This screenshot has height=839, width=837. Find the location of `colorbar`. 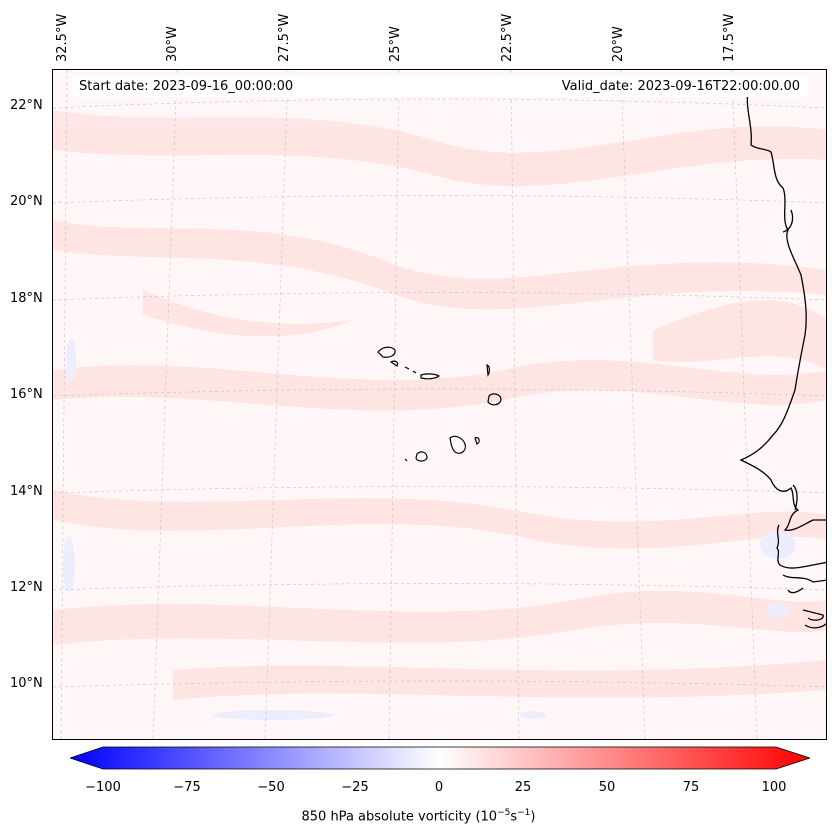

colorbar is located at coordinates (440, 758).